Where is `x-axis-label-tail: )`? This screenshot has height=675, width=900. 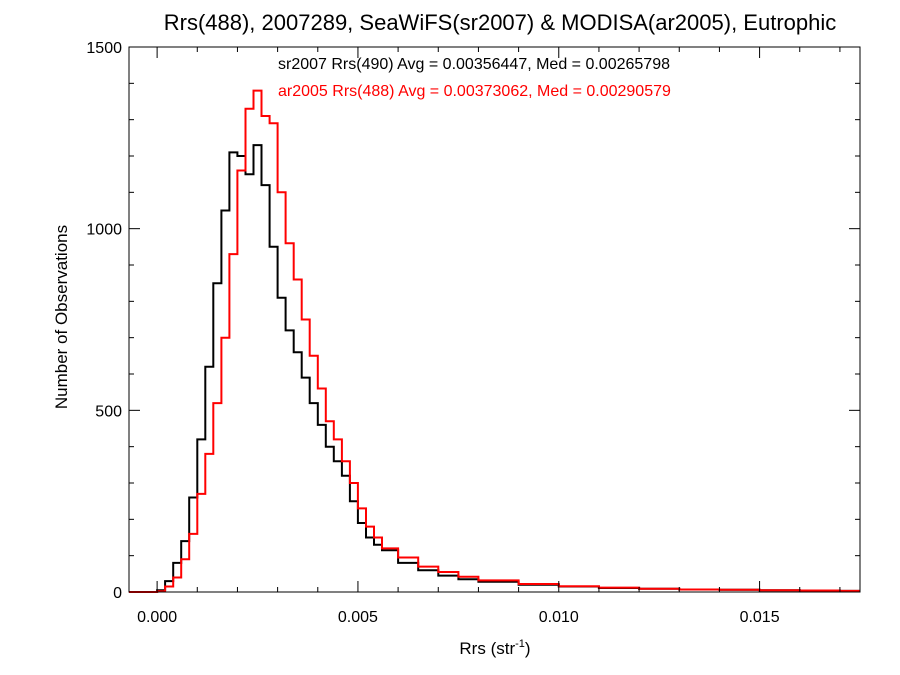 x-axis-label-tail: ) is located at coordinates (528, 648).